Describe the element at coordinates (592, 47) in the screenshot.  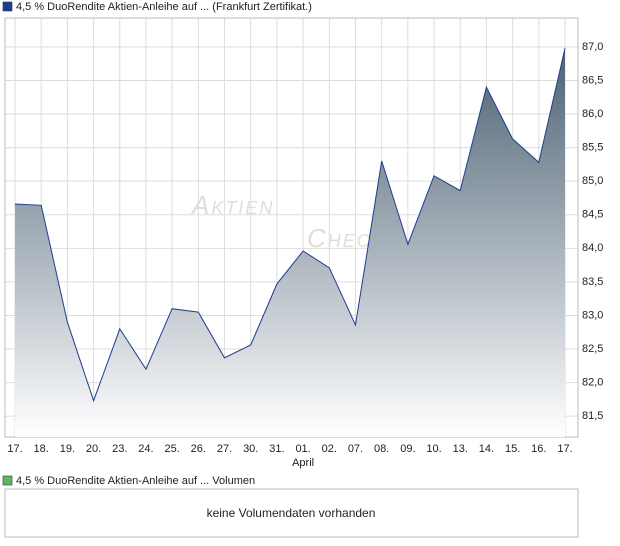
I see `y-tick-label: 87,0` at that location.